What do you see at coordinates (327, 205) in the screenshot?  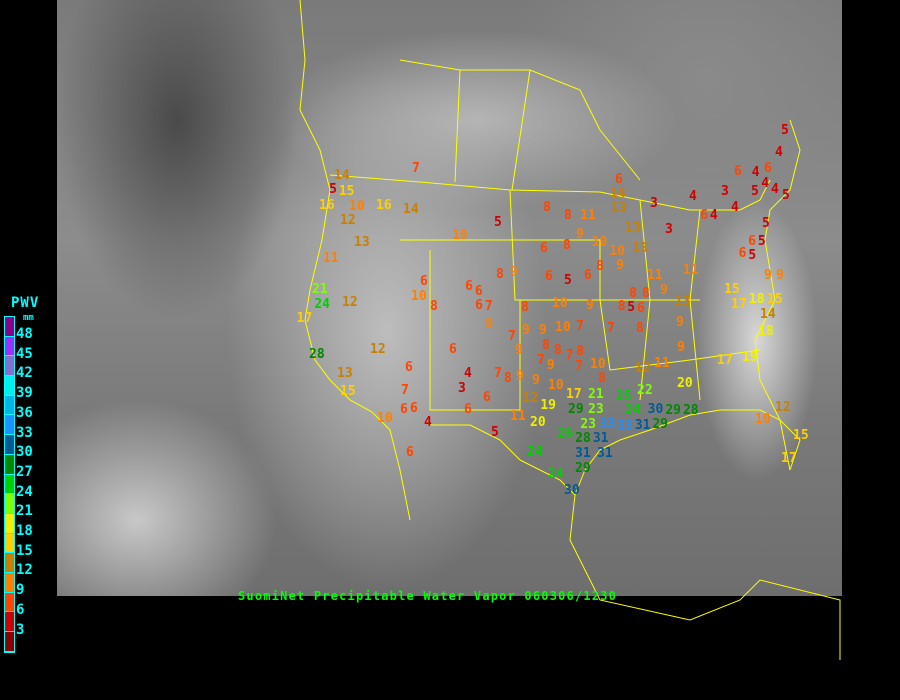 I see `station-pwv-value: 16` at bounding box center [327, 205].